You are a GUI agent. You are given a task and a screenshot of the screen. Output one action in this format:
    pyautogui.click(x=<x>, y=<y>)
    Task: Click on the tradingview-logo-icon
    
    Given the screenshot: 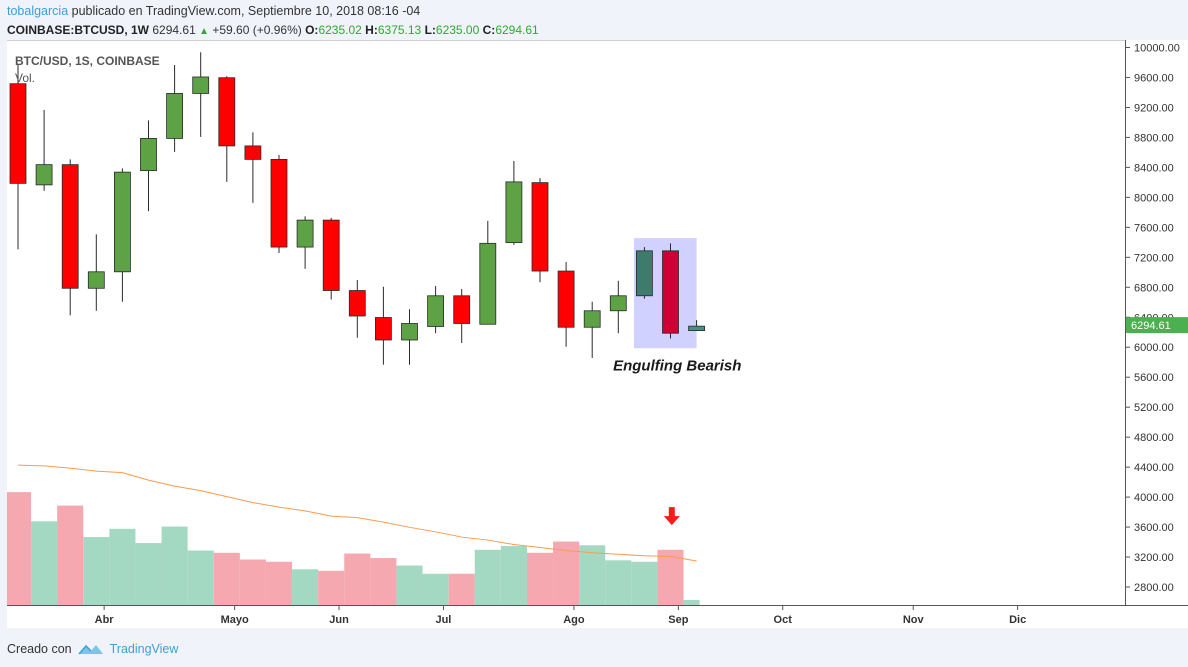 What is the action you would take?
    pyautogui.click(x=90, y=649)
    